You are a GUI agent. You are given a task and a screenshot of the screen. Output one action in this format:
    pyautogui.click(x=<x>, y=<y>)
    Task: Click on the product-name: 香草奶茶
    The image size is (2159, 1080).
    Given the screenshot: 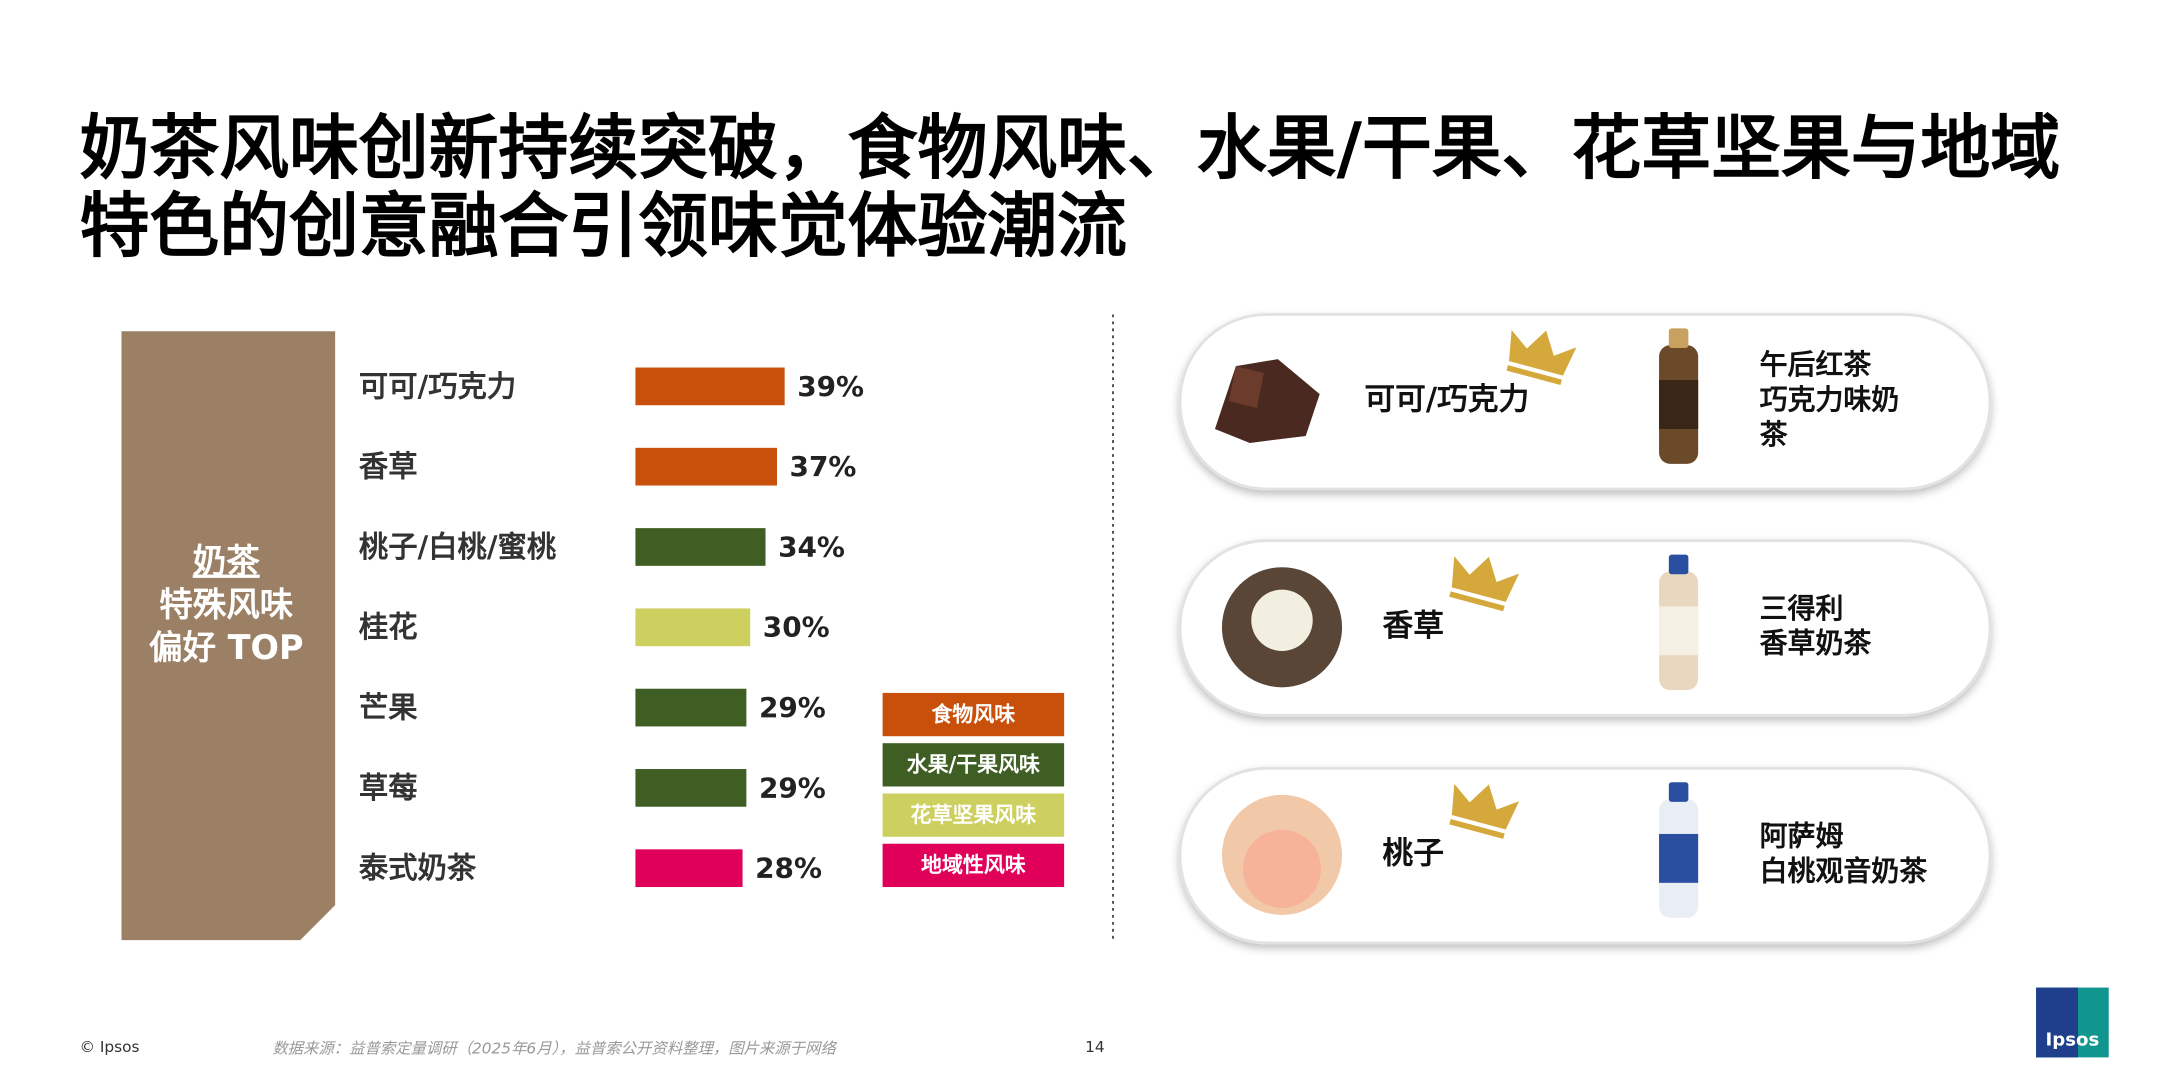 What is the action you would take?
    pyautogui.click(x=1816, y=643)
    